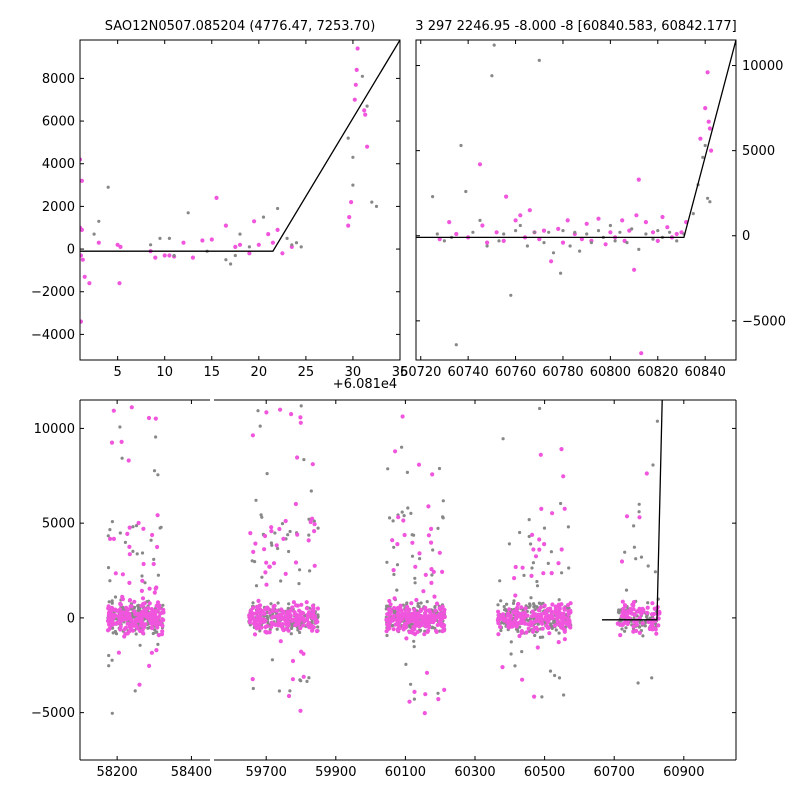  What do you see at coordinates (58, 122) in the screenshot?
I see `y-tick-label: 6000` at bounding box center [58, 122].